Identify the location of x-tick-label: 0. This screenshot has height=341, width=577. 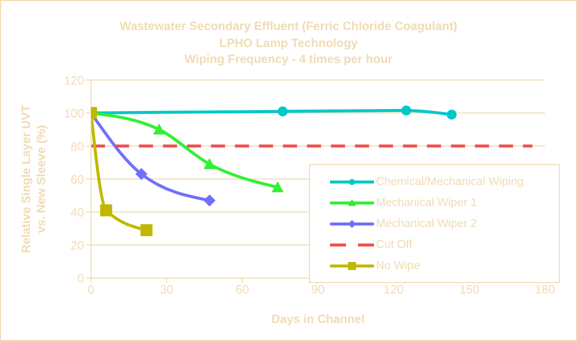
(91, 289).